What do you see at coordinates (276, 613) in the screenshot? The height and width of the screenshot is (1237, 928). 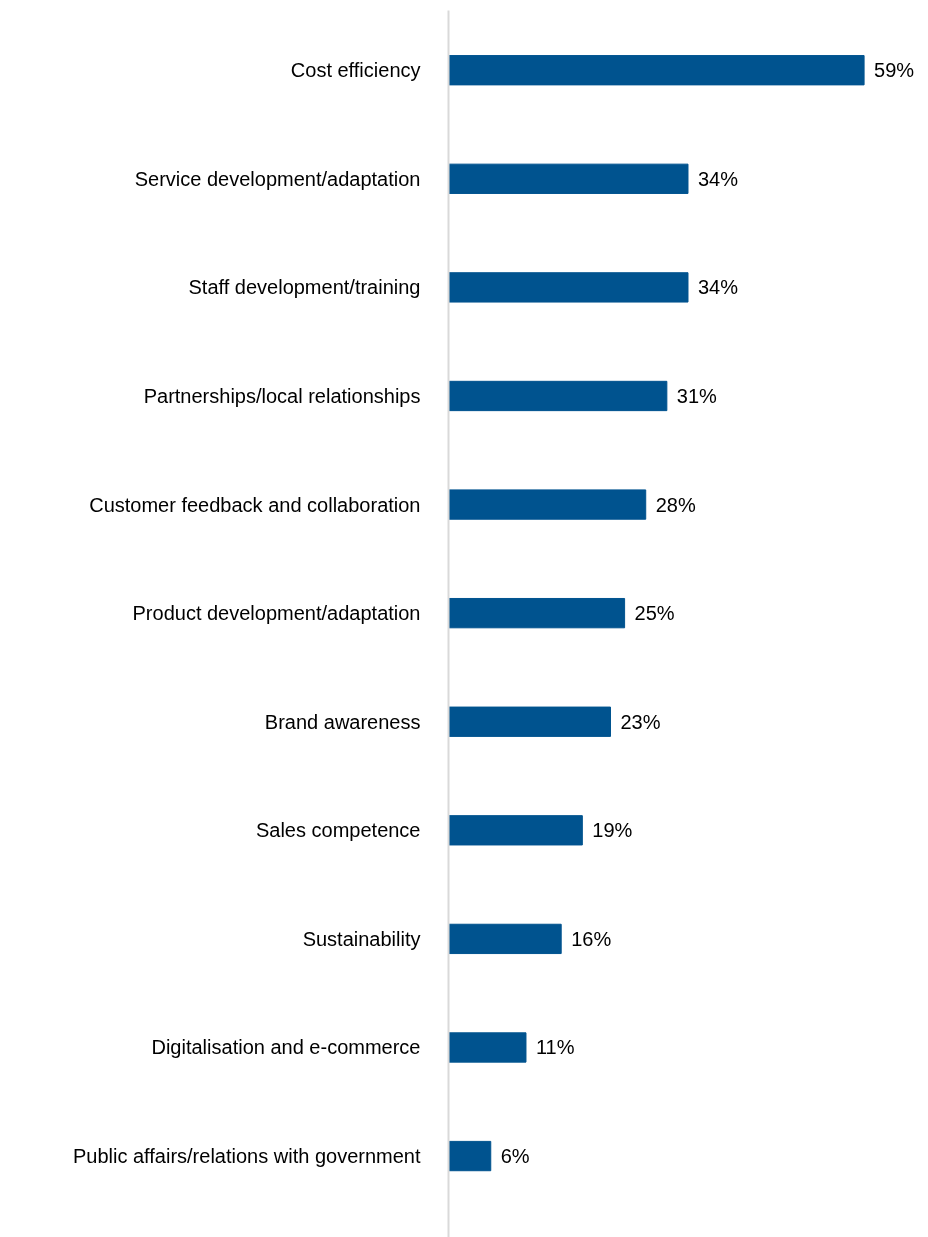 I see `y-tick-label: Product development/adaptation` at bounding box center [276, 613].